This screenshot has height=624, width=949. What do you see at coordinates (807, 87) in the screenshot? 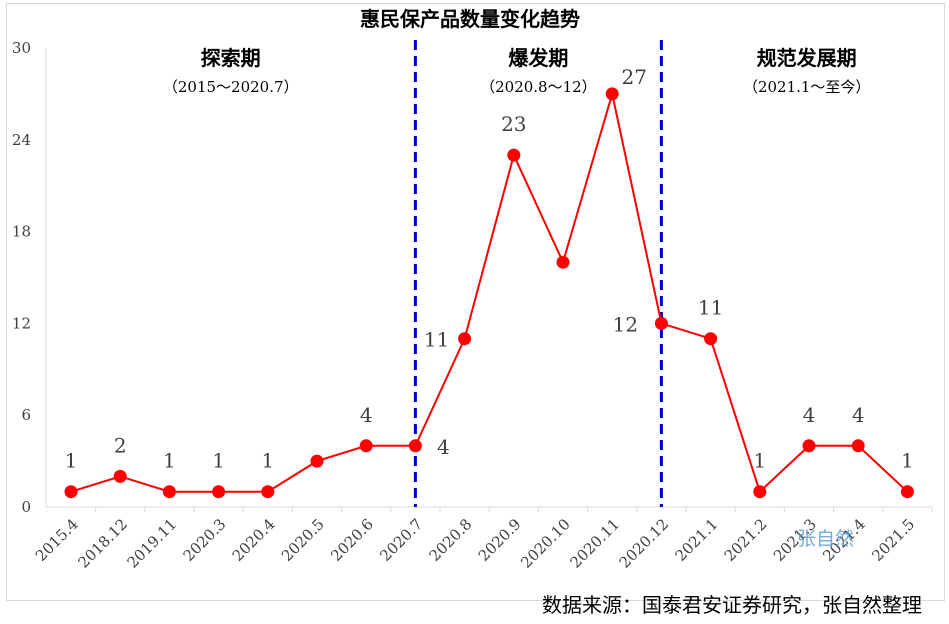
I see `phase-range: （2021.1～至今）` at bounding box center [807, 87].